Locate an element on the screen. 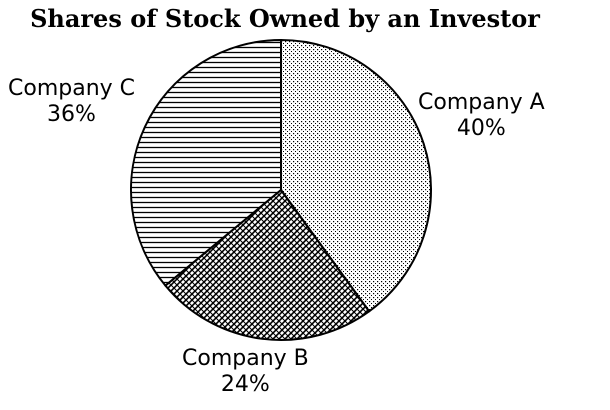 This screenshot has height=410, width=610. slice-label-company-b: Company B 24% is located at coordinates (245, 372).